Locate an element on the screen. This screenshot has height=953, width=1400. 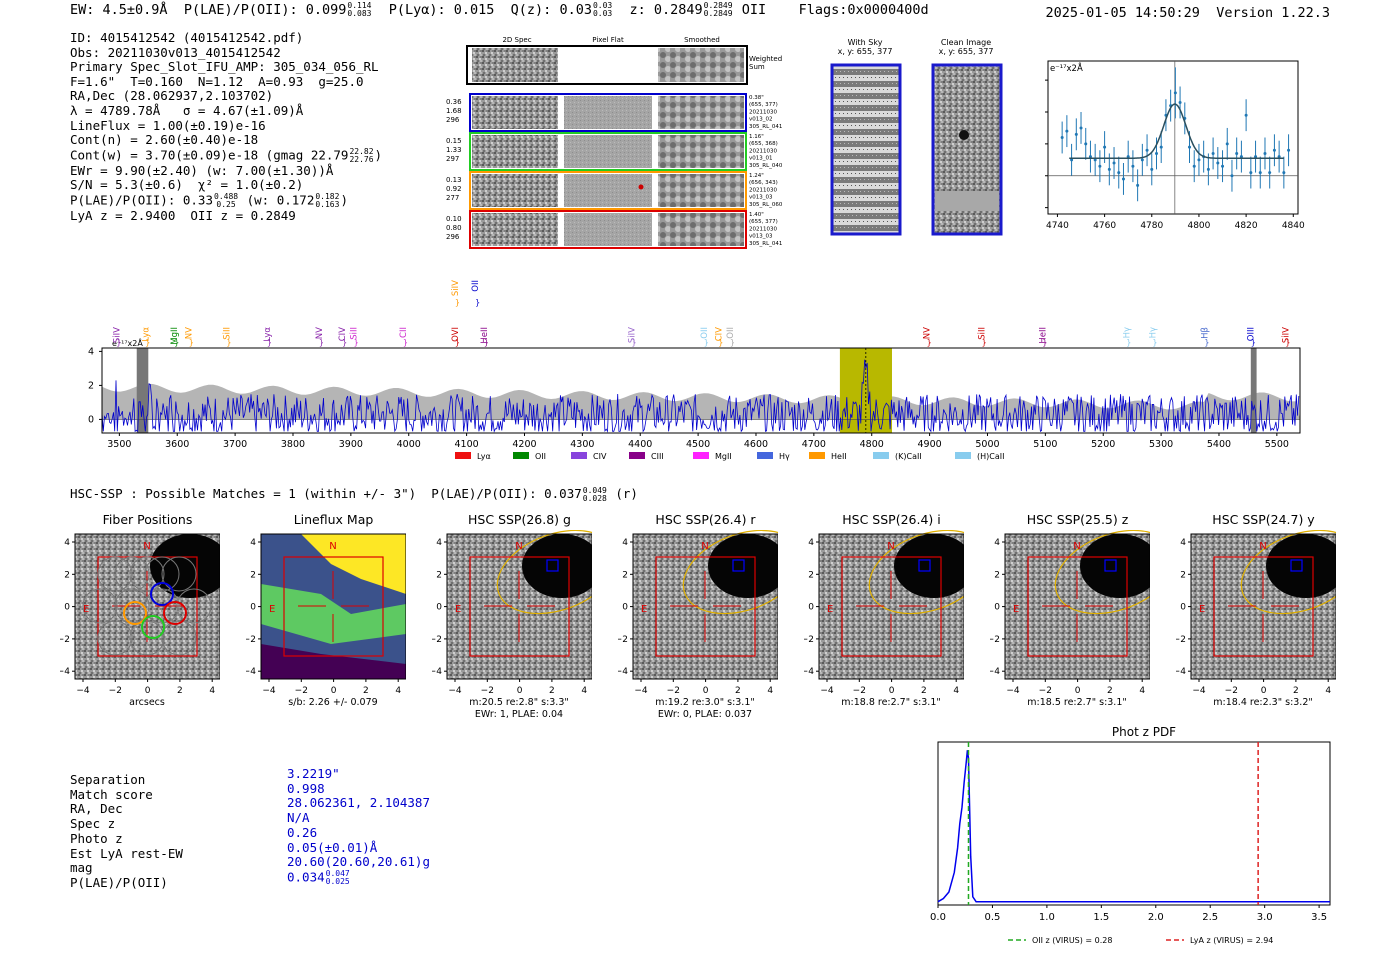
zoom-plot-frame is located at coordinates (1173, 137).